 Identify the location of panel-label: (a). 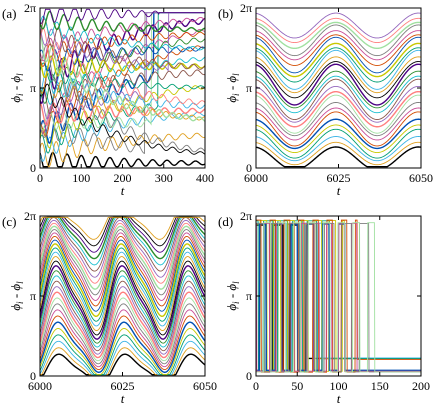
(9, 13).